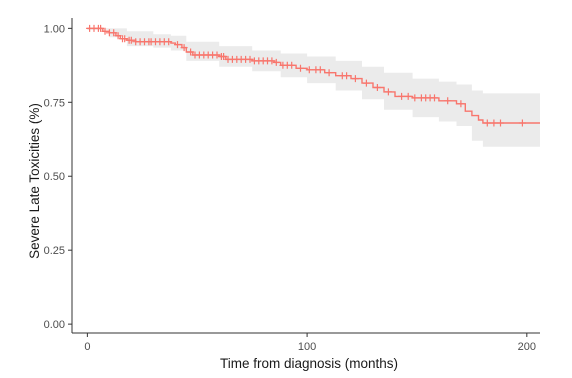 This screenshot has height=378, width=572. Describe the element at coordinates (54, 325) in the screenshot. I see `y-tick-label: 0.00` at that location.